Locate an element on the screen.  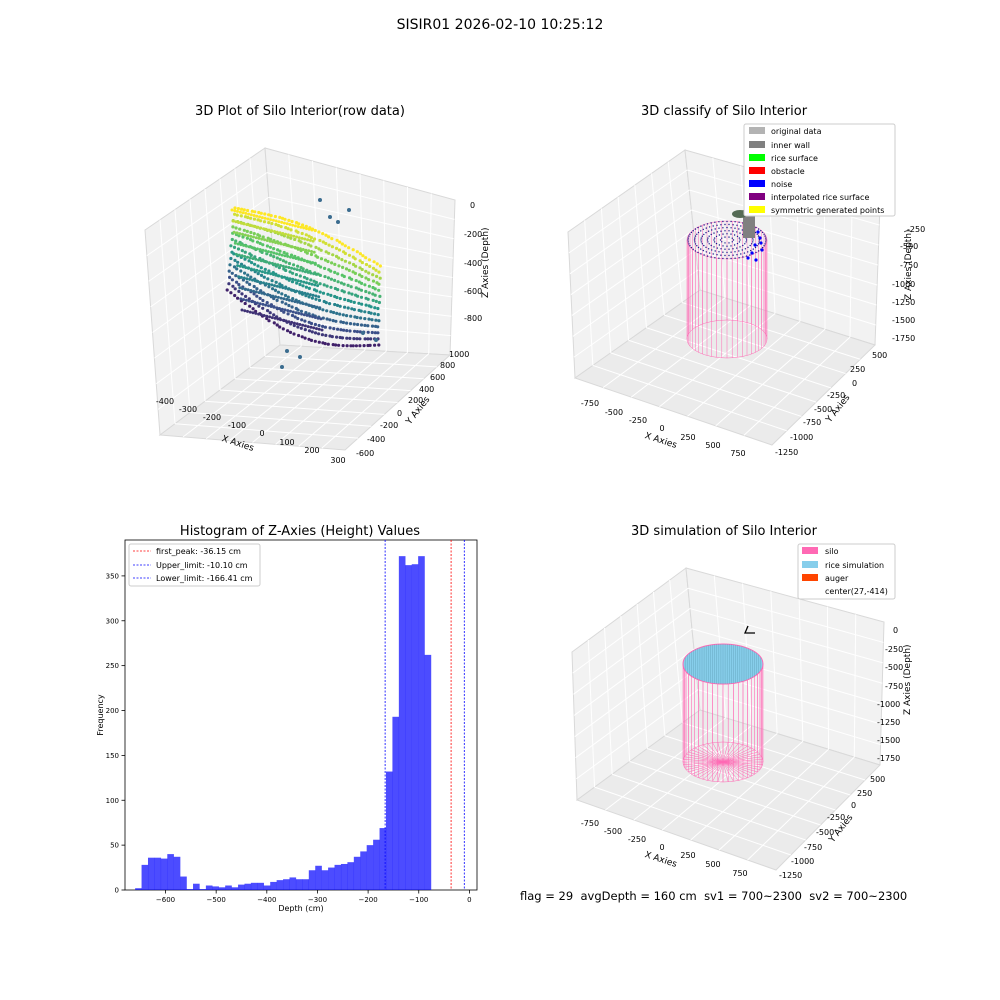
simulation-z-tick: -750 is located at coordinates (894, 686).